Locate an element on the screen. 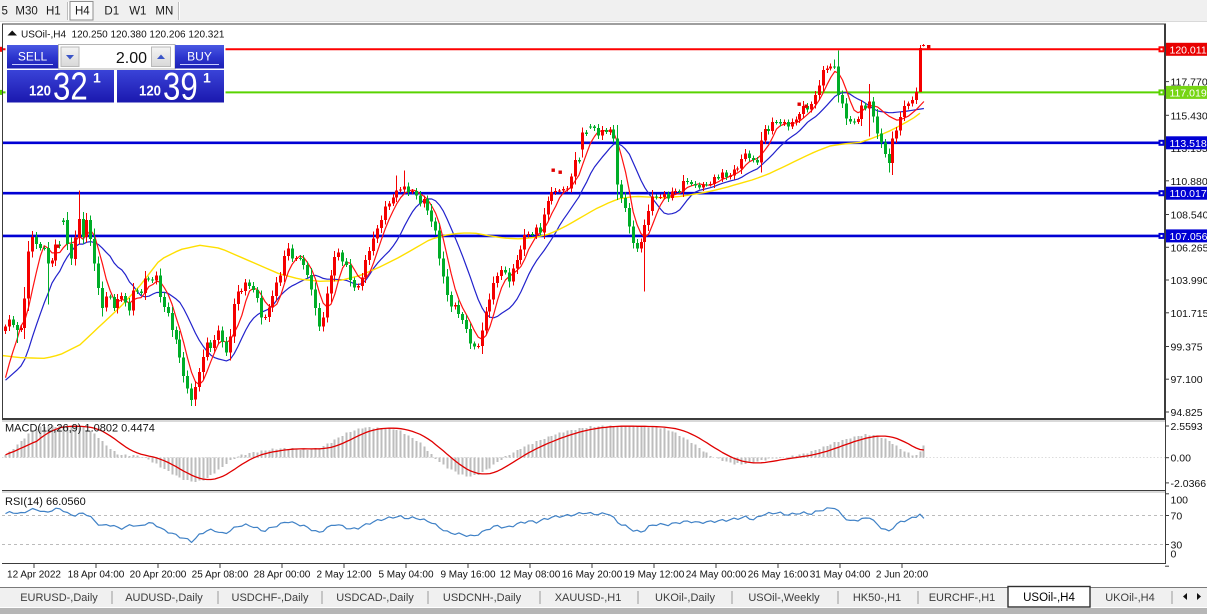  svg-text: SELL is located at coordinates (33, 57).